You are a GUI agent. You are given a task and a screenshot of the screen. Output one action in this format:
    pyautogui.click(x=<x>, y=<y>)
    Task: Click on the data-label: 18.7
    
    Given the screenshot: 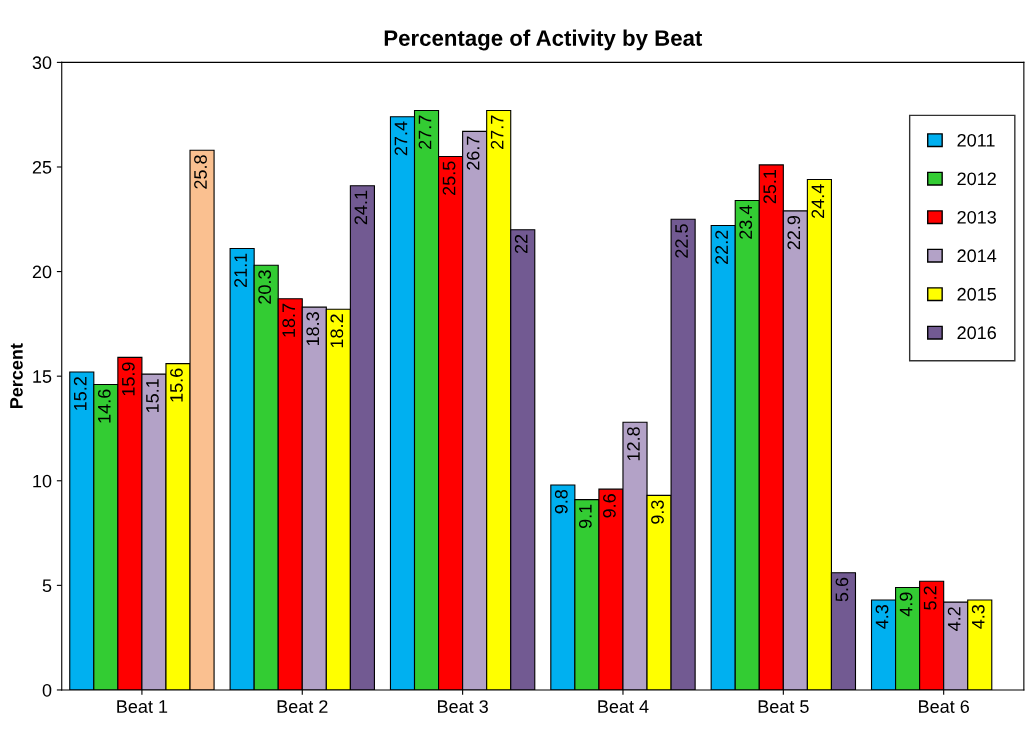 What is the action you would take?
    pyautogui.click(x=289, y=320)
    